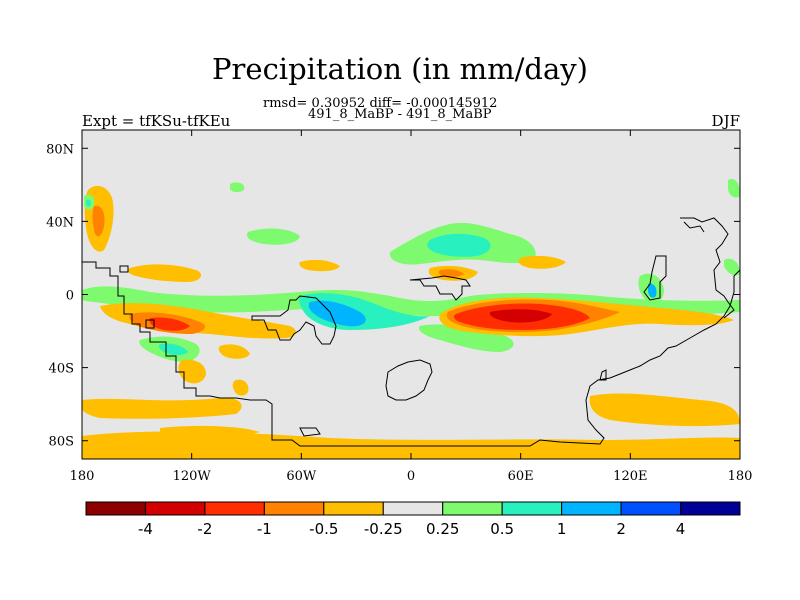 The height and width of the screenshot is (600, 800). I want to click on field-north-wet-small, so click(237, 187).